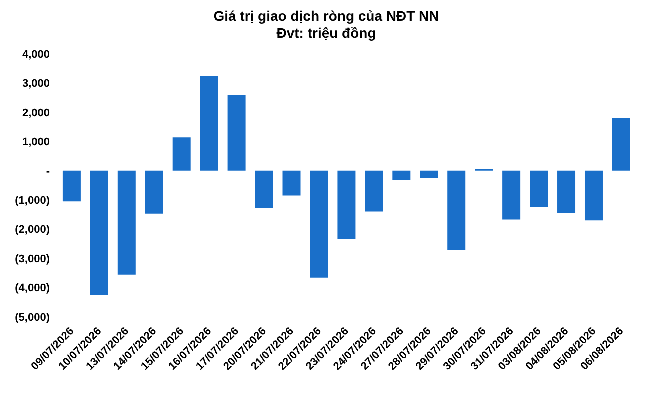 Image resolution: width=653 pixels, height=399 pixels. What do you see at coordinates (36, 84) in the screenshot?
I see `y-tick-label: 3,000` at bounding box center [36, 84].